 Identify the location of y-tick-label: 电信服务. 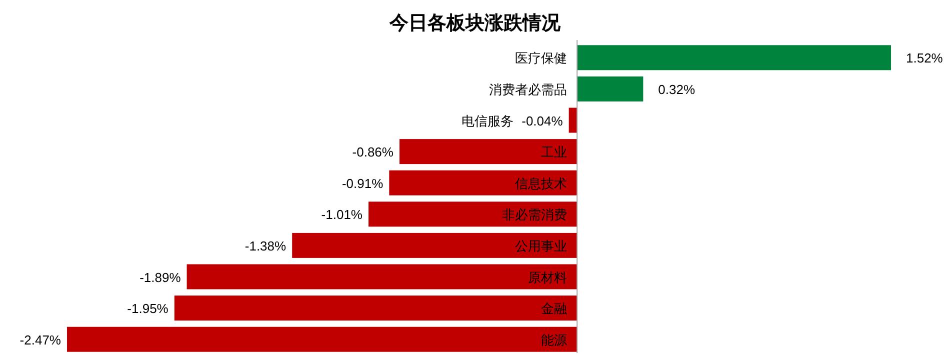
(488, 120).